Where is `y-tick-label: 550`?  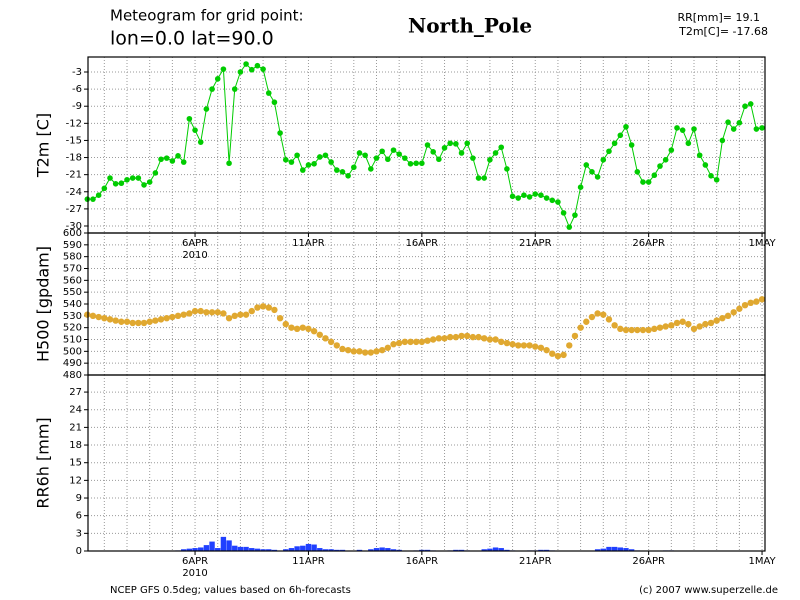
y-tick-label: 550 is located at coordinates (72, 292).